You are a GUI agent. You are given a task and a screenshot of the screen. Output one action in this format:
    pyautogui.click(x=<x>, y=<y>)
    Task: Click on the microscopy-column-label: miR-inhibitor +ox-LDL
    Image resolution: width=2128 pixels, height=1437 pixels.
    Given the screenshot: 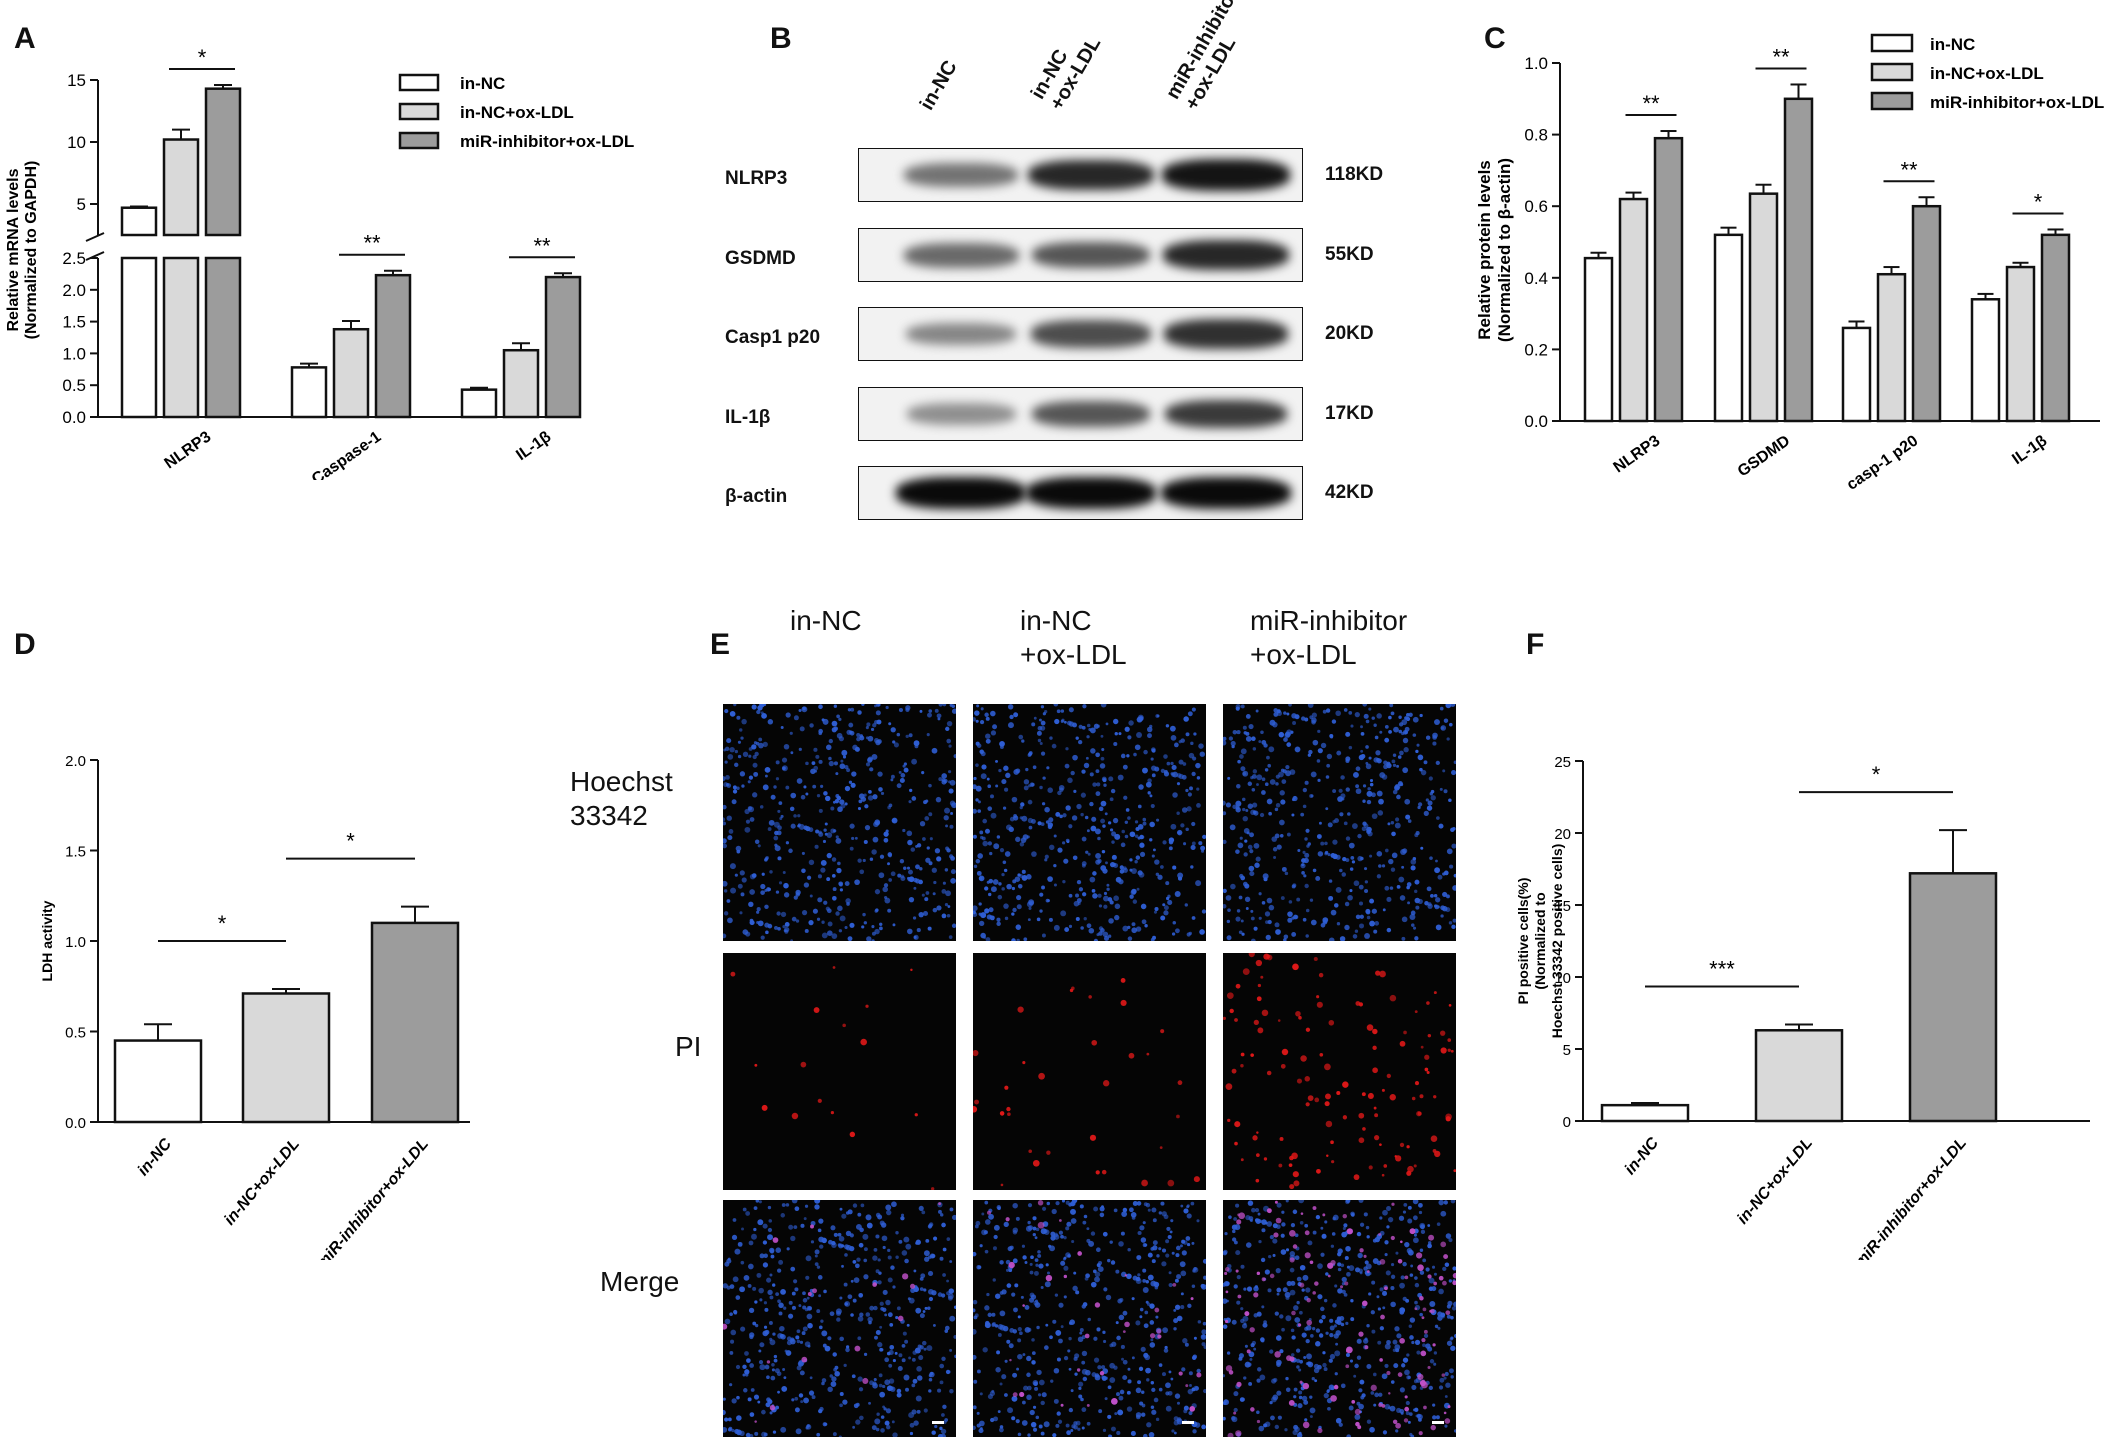 What is the action you would take?
    pyautogui.click(x=1329, y=637)
    